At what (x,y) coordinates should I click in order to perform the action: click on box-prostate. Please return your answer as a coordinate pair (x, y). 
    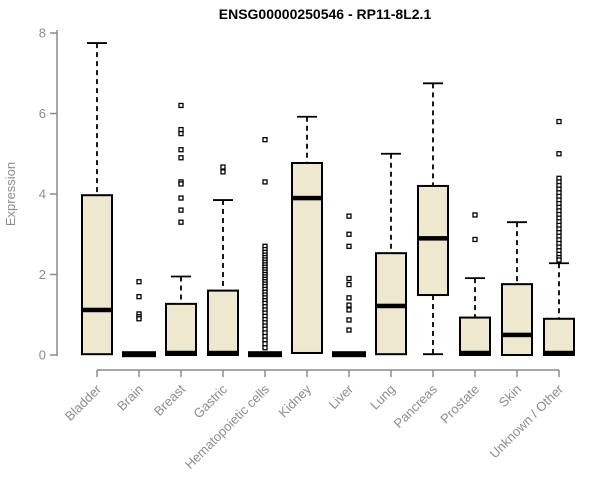
    Looking at the image, I should click on (475, 284).